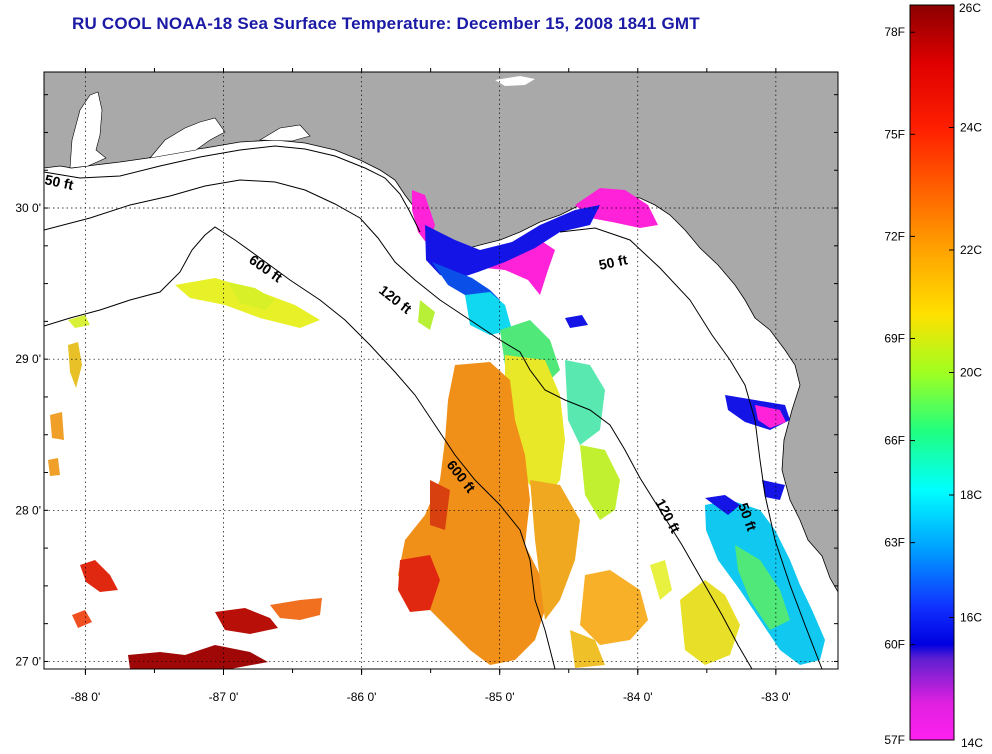  What do you see at coordinates (894, 543) in the screenshot?
I see `colorbar-fahrenheit-label: 63F` at bounding box center [894, 543].